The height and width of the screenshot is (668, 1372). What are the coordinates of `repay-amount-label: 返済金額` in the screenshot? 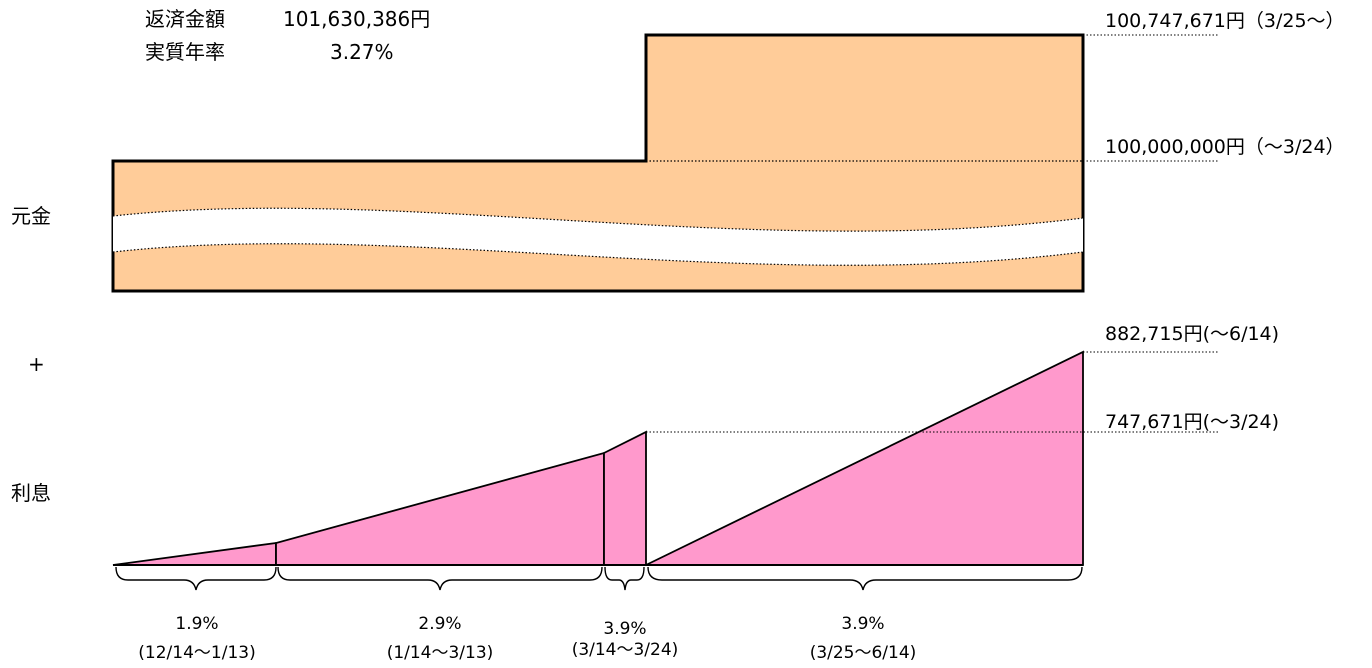 It's located at (185, 19).